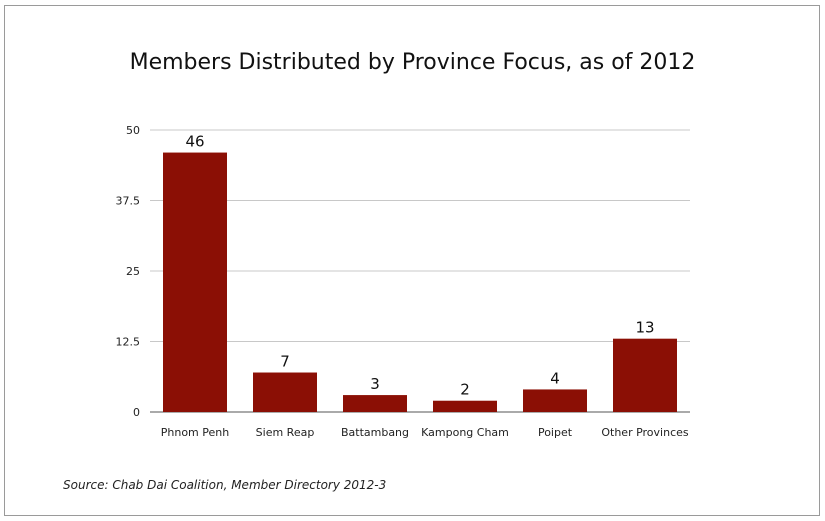  Describe the element at coordinates (285, 432) in the screenshot. I see `x-tick-label: Siem Reap` at that location.